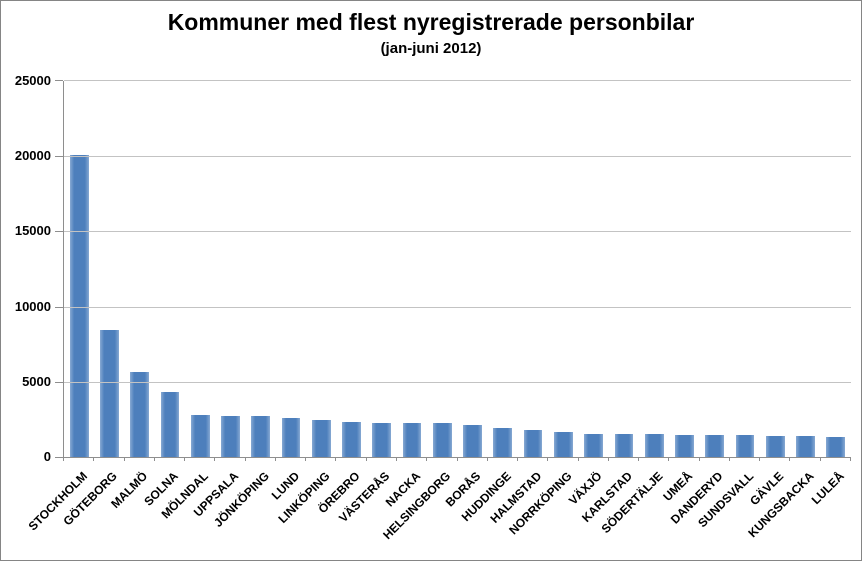 The image size is (862, 561). What do you see at coordinates (321, 438) in the screenshot?
I see `bar-linköping` at bounding box center [321, 438].